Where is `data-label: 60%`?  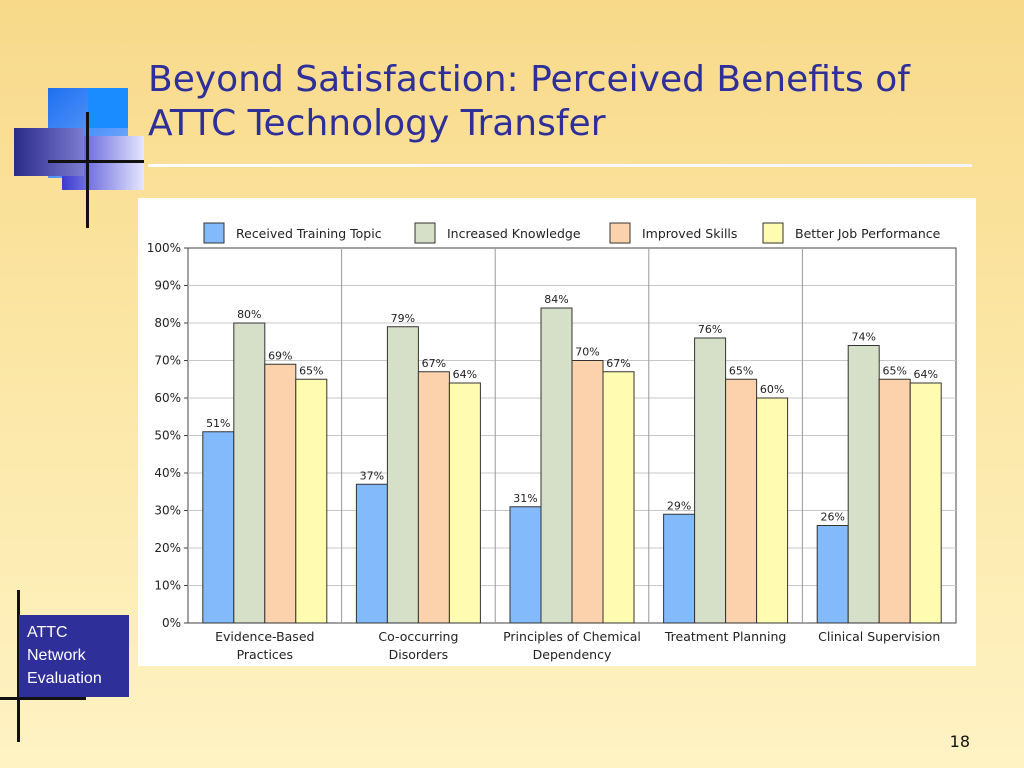
data-label: 60% is located at coordinates (772, 389).